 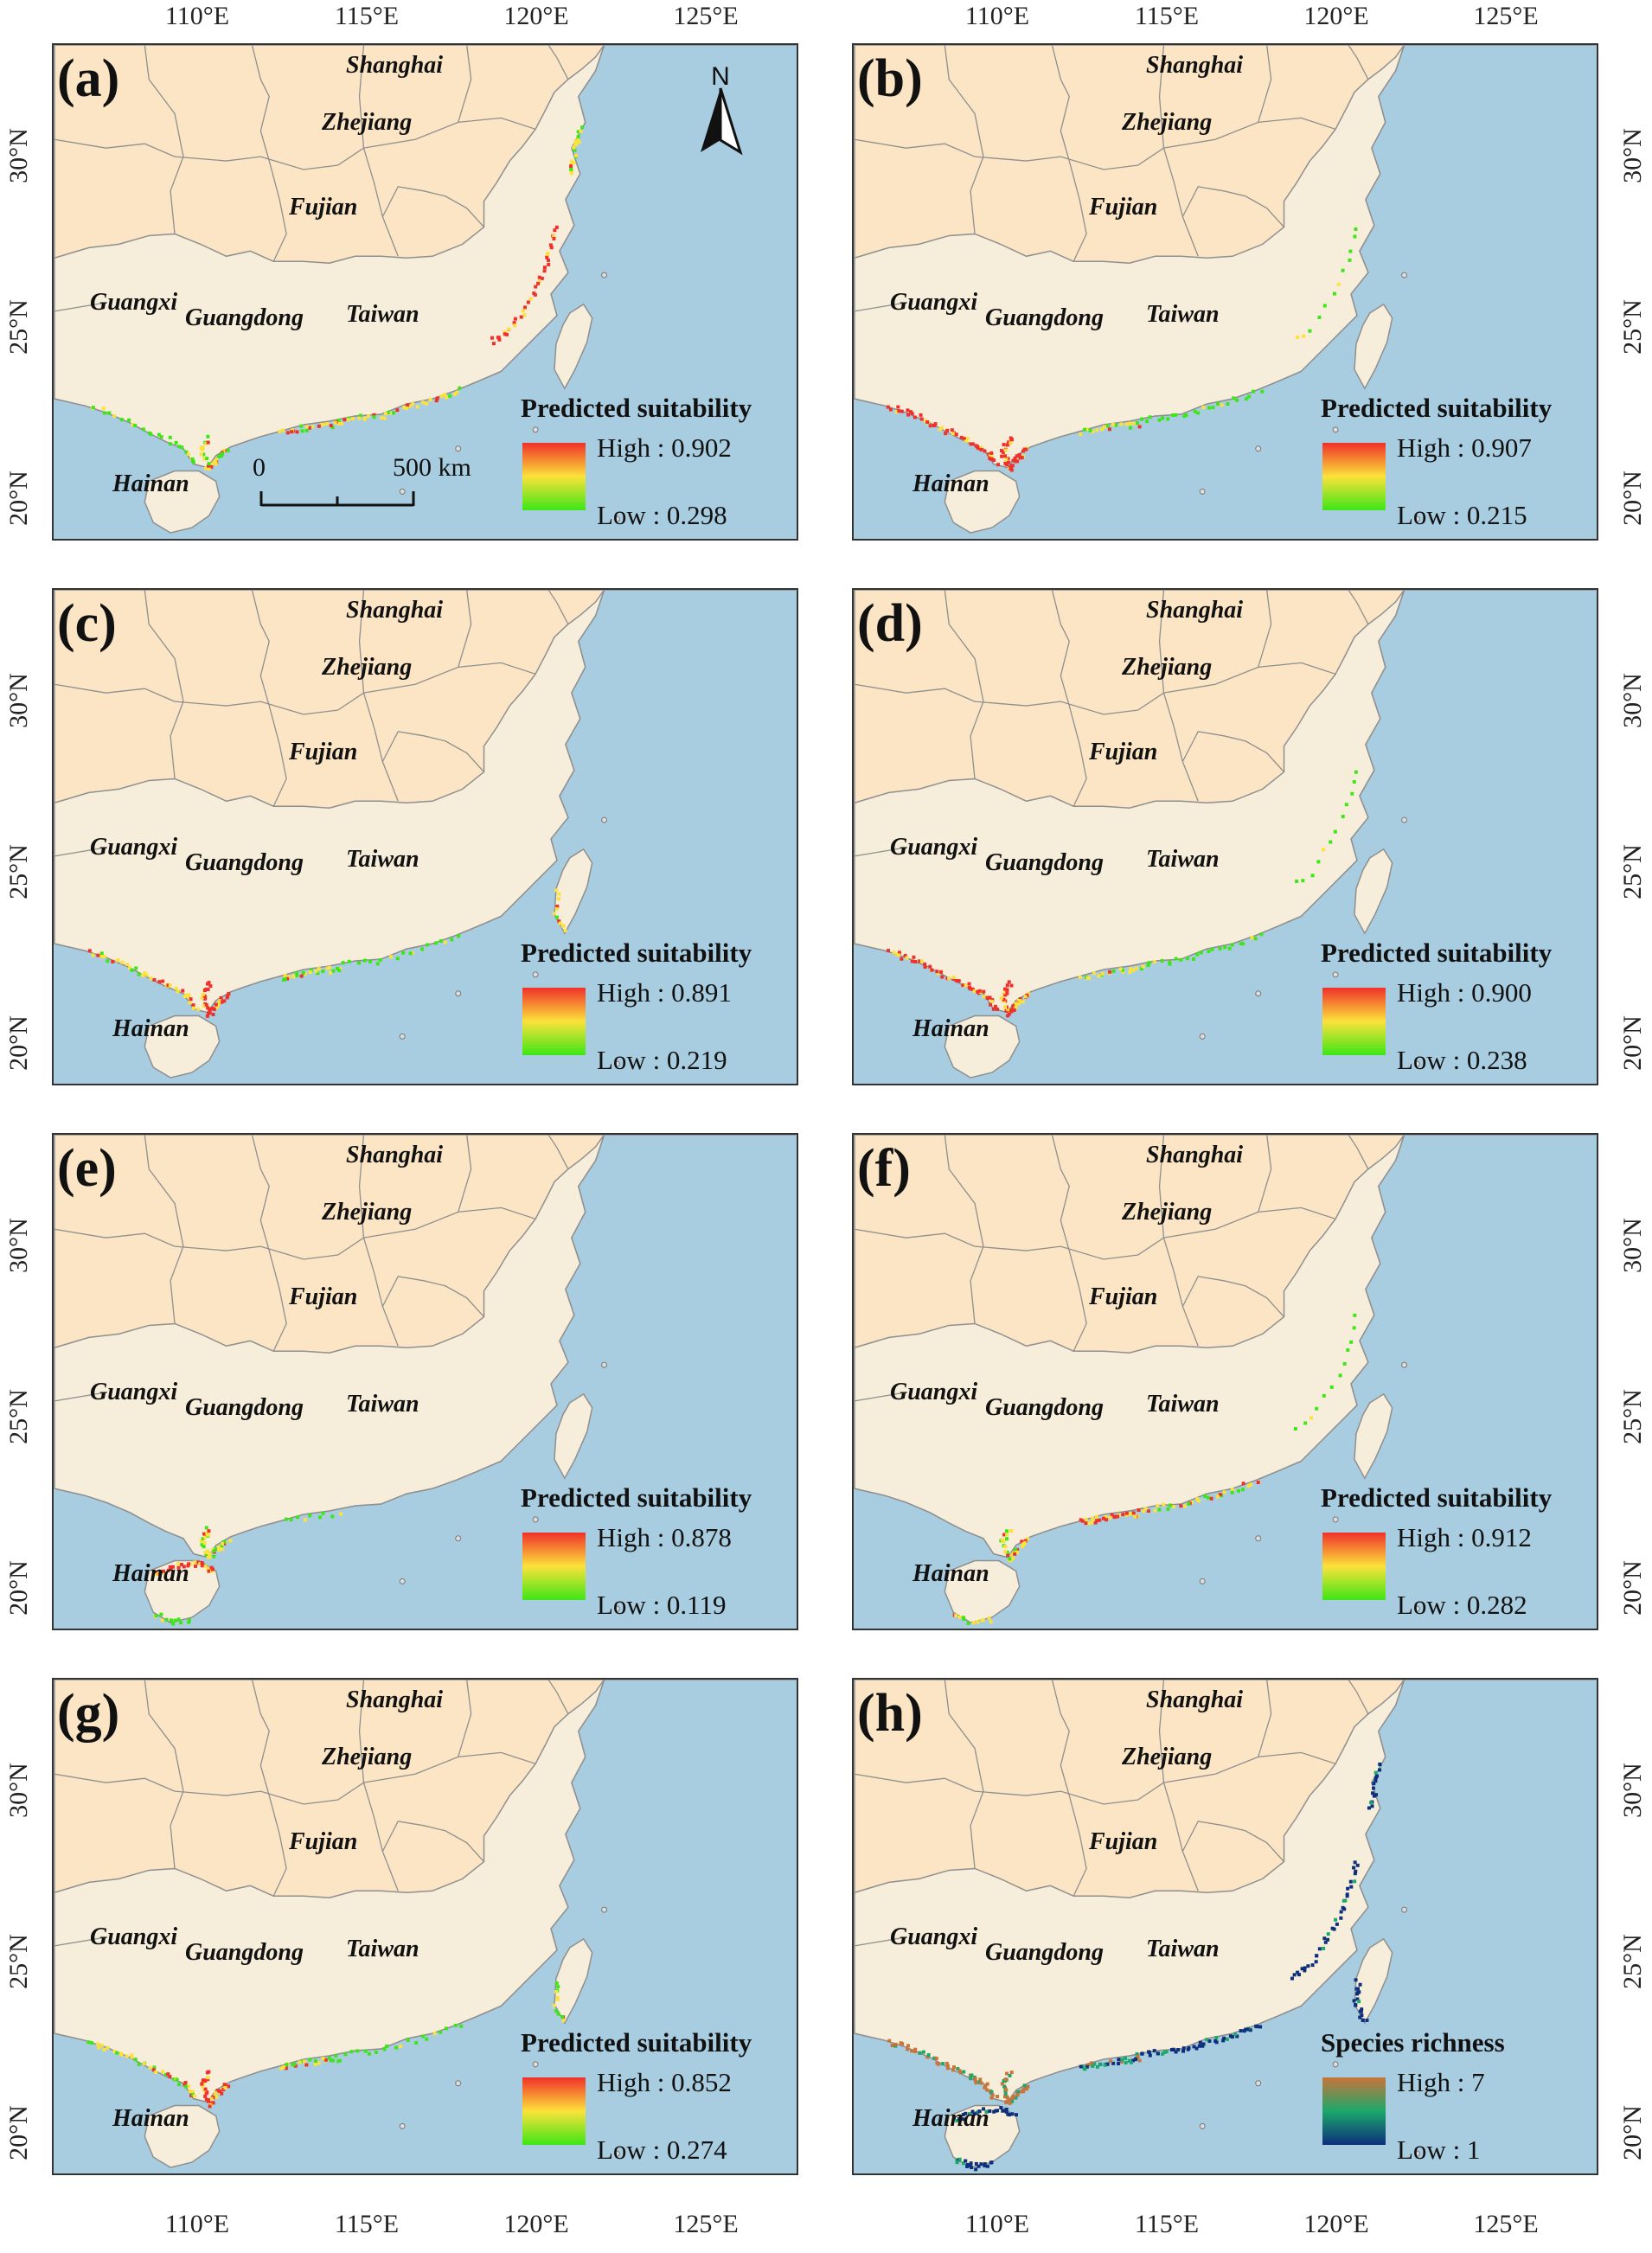 What do you see at coordinates (1044, 863) in the screenshot?
I see `province-label-guangdong: Guangdong` at bounding box center [1044, 863].